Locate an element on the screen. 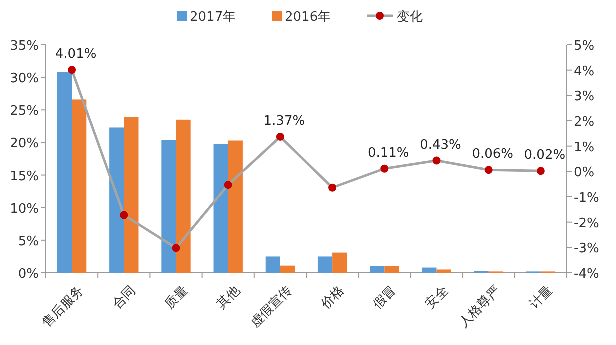 Image resolution: width=616 pixels, height=345 pixels. x-tick-label: 价格 is located at coordinates (333, 298).